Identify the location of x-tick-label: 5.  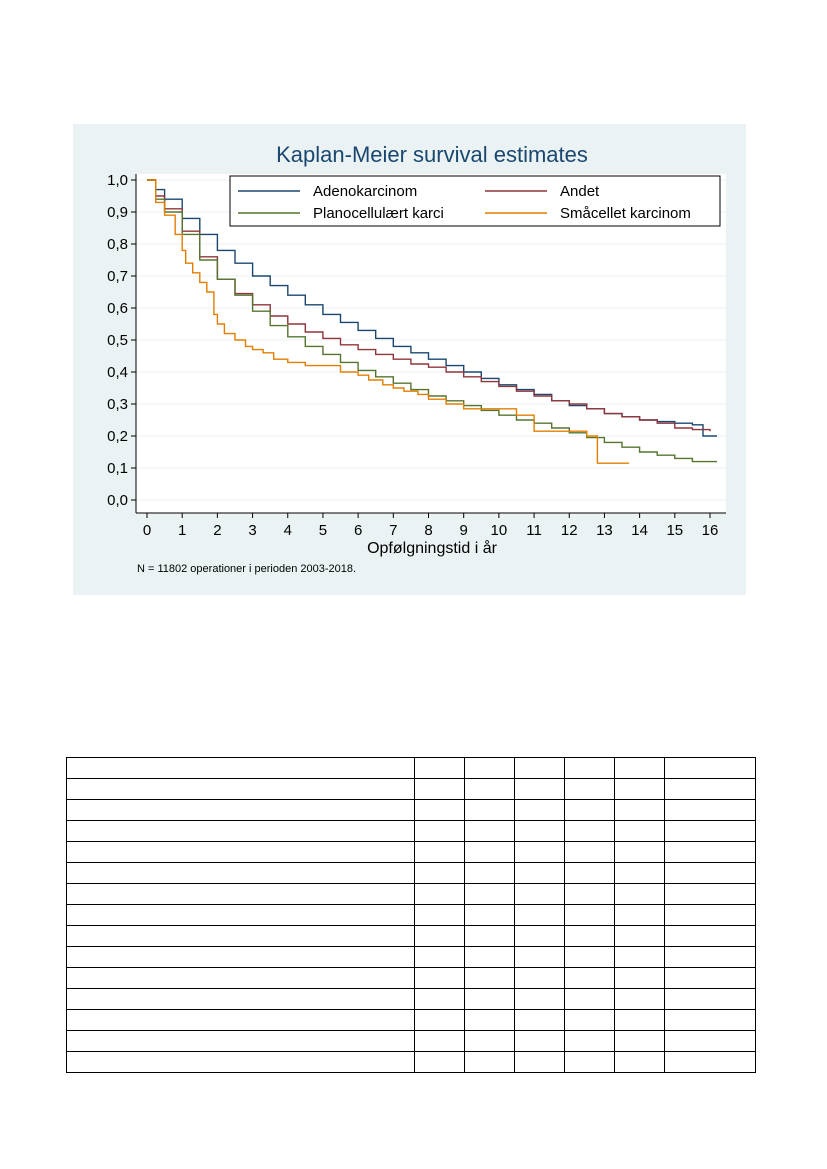
(323, 530).